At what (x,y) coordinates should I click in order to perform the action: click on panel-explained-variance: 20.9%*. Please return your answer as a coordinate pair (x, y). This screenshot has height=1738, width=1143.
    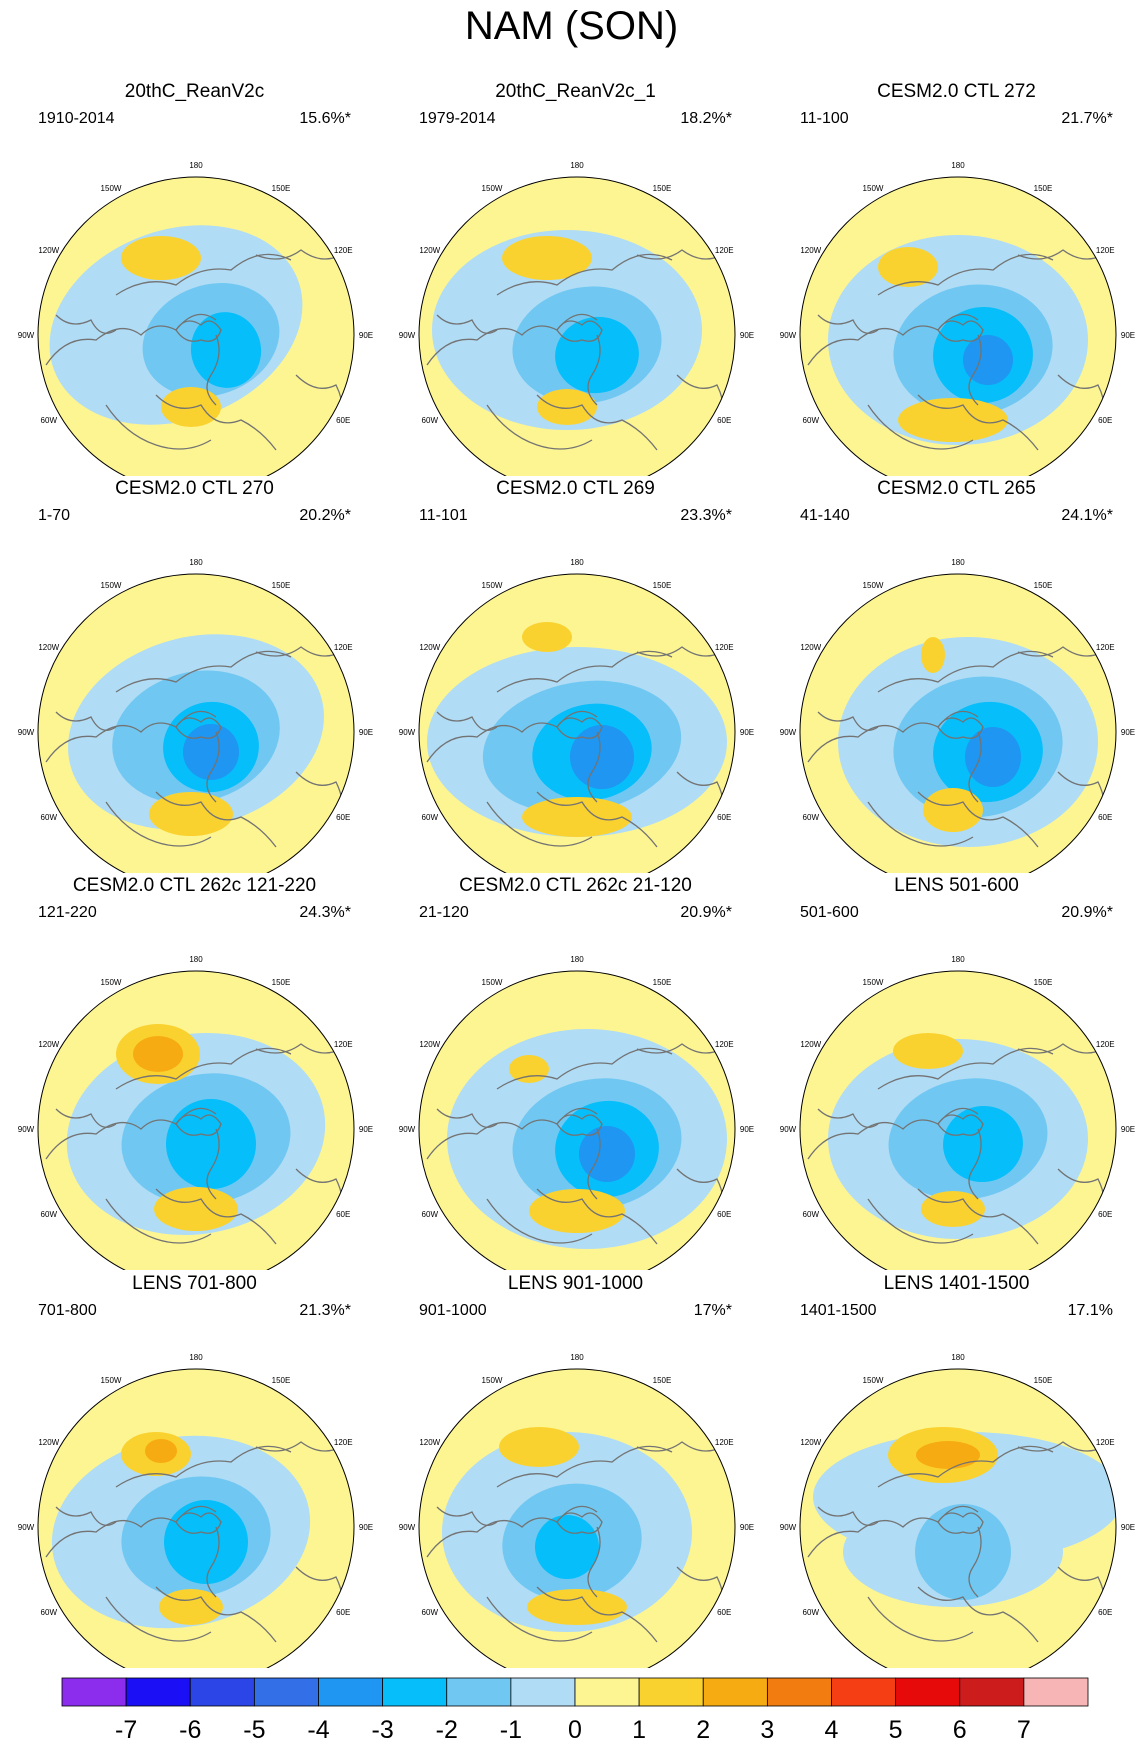
    Looking at the image, I should click on (706, 912).